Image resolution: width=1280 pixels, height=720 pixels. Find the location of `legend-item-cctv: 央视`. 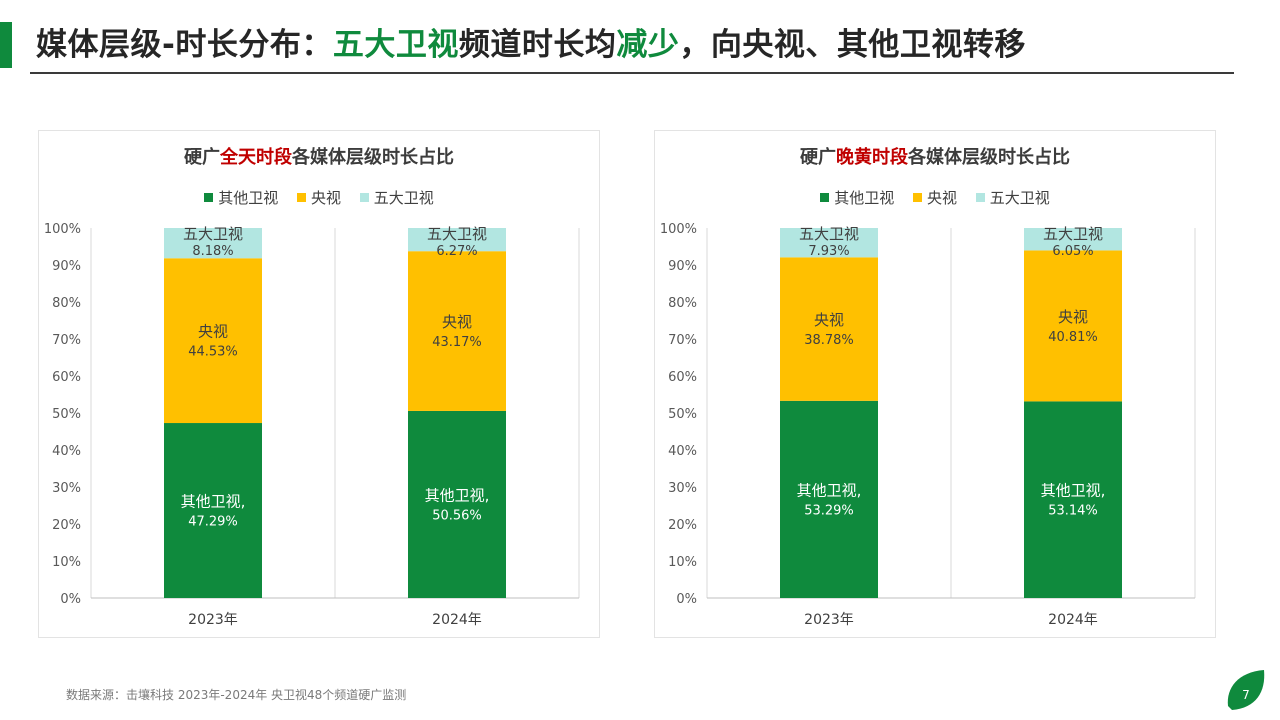

legend-item-cctv: 央视 is located at coordinates (934, 197).